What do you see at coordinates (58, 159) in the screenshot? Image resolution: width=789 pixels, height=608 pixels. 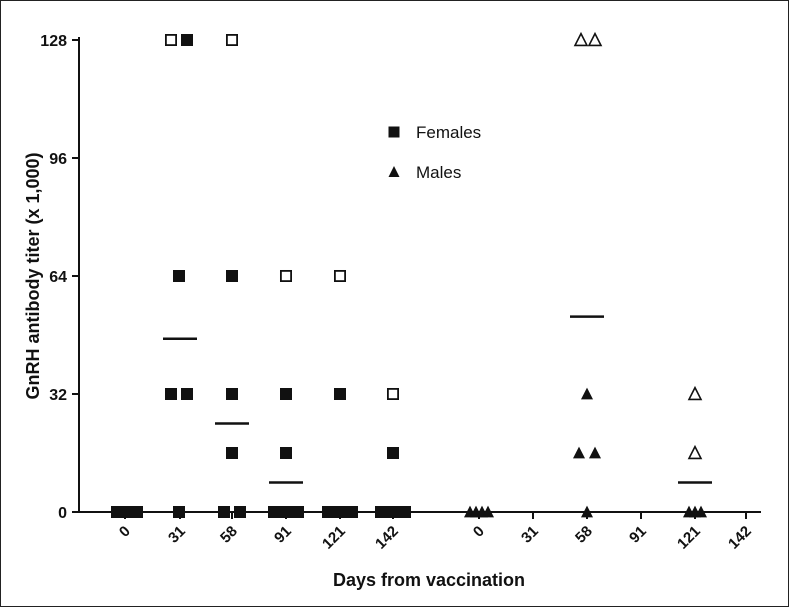 I see `y-tick-label: 96` at bounding box center [58, 159].